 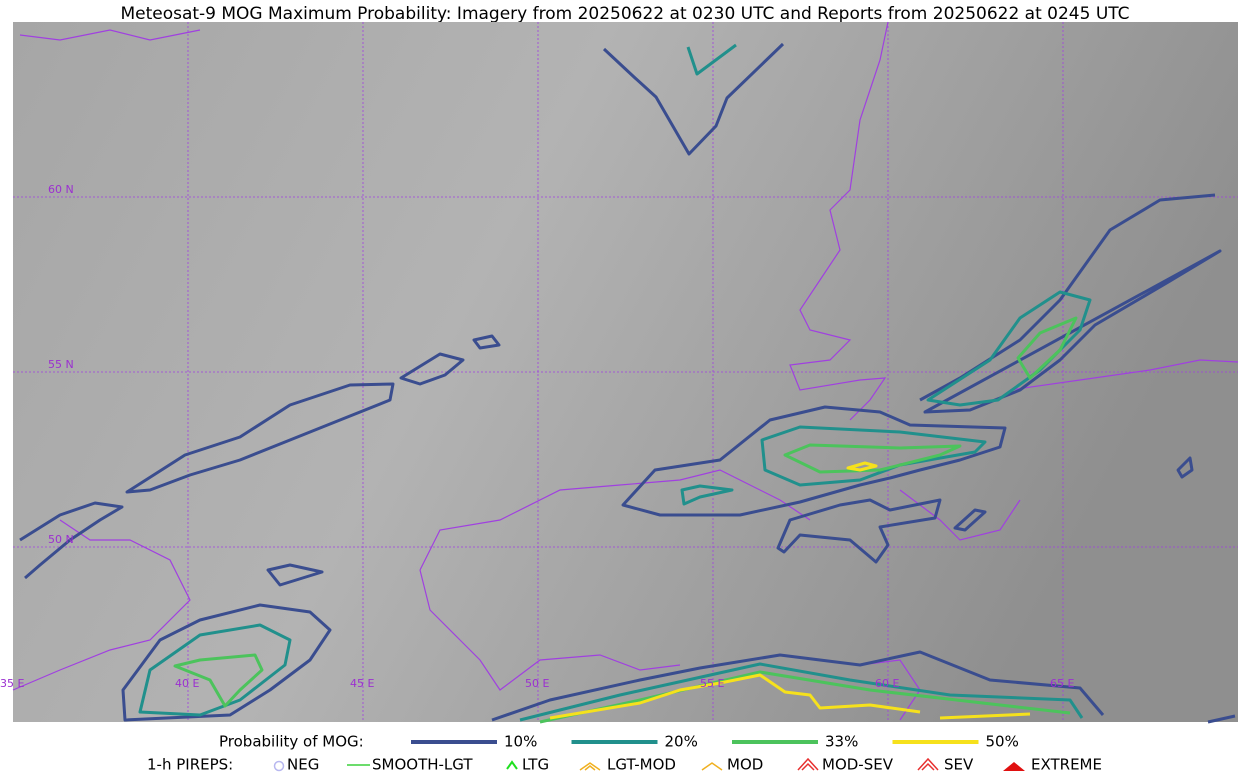 I want to click on pirep-label: SMOOTH-LGT, so click(x=422, y=765).